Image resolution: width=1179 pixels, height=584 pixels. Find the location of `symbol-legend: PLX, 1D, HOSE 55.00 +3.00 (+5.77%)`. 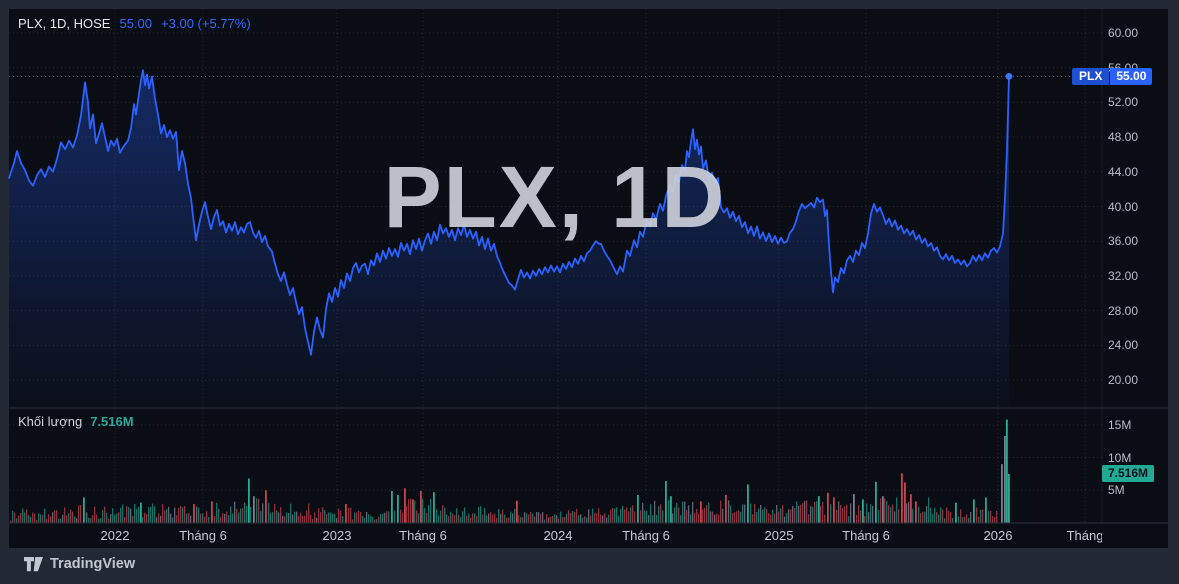

symbol-legend: PLX, 1D, HOSE 55.00 +3.00 (+5.77%) is located at coordinates (134, 23).